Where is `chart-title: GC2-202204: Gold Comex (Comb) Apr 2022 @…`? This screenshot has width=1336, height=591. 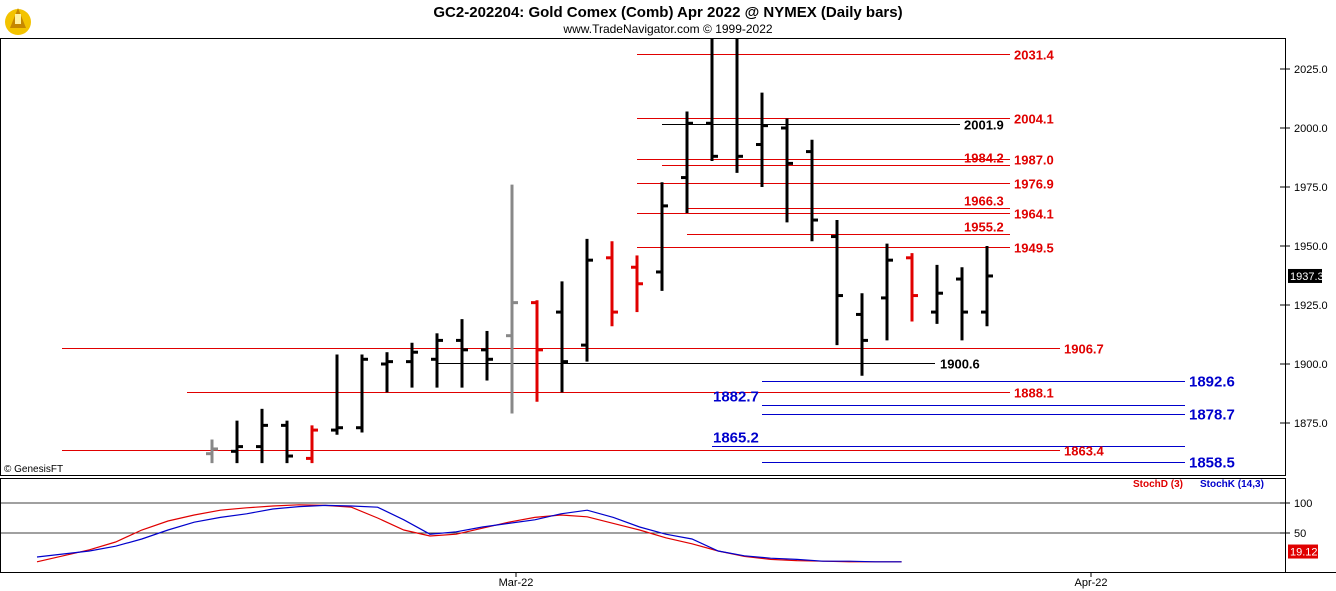
chart-title: GC2-202204: Gold Comex (Comb) Apr 2022 @… is located at coordinates (667, 12).